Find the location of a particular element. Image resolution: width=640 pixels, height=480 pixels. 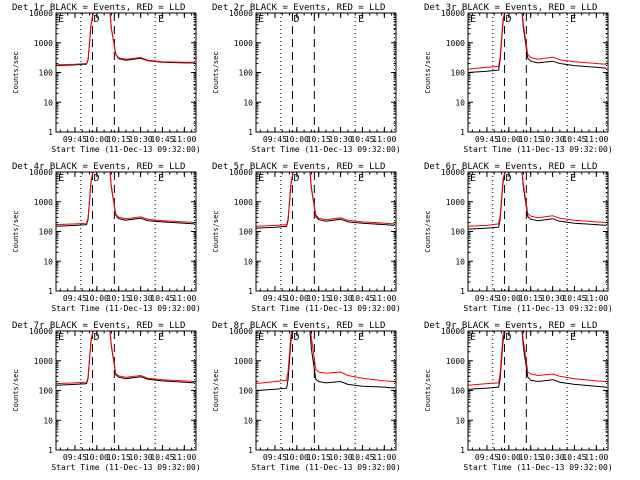

series-events-line is located at coordinates (537, 360).